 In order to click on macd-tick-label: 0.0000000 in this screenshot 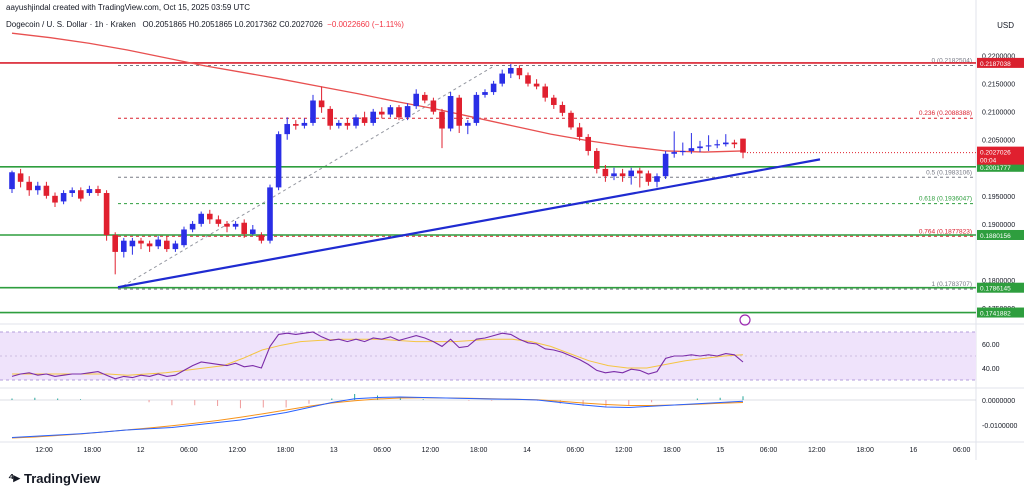, I will do `click(998, 401)`.